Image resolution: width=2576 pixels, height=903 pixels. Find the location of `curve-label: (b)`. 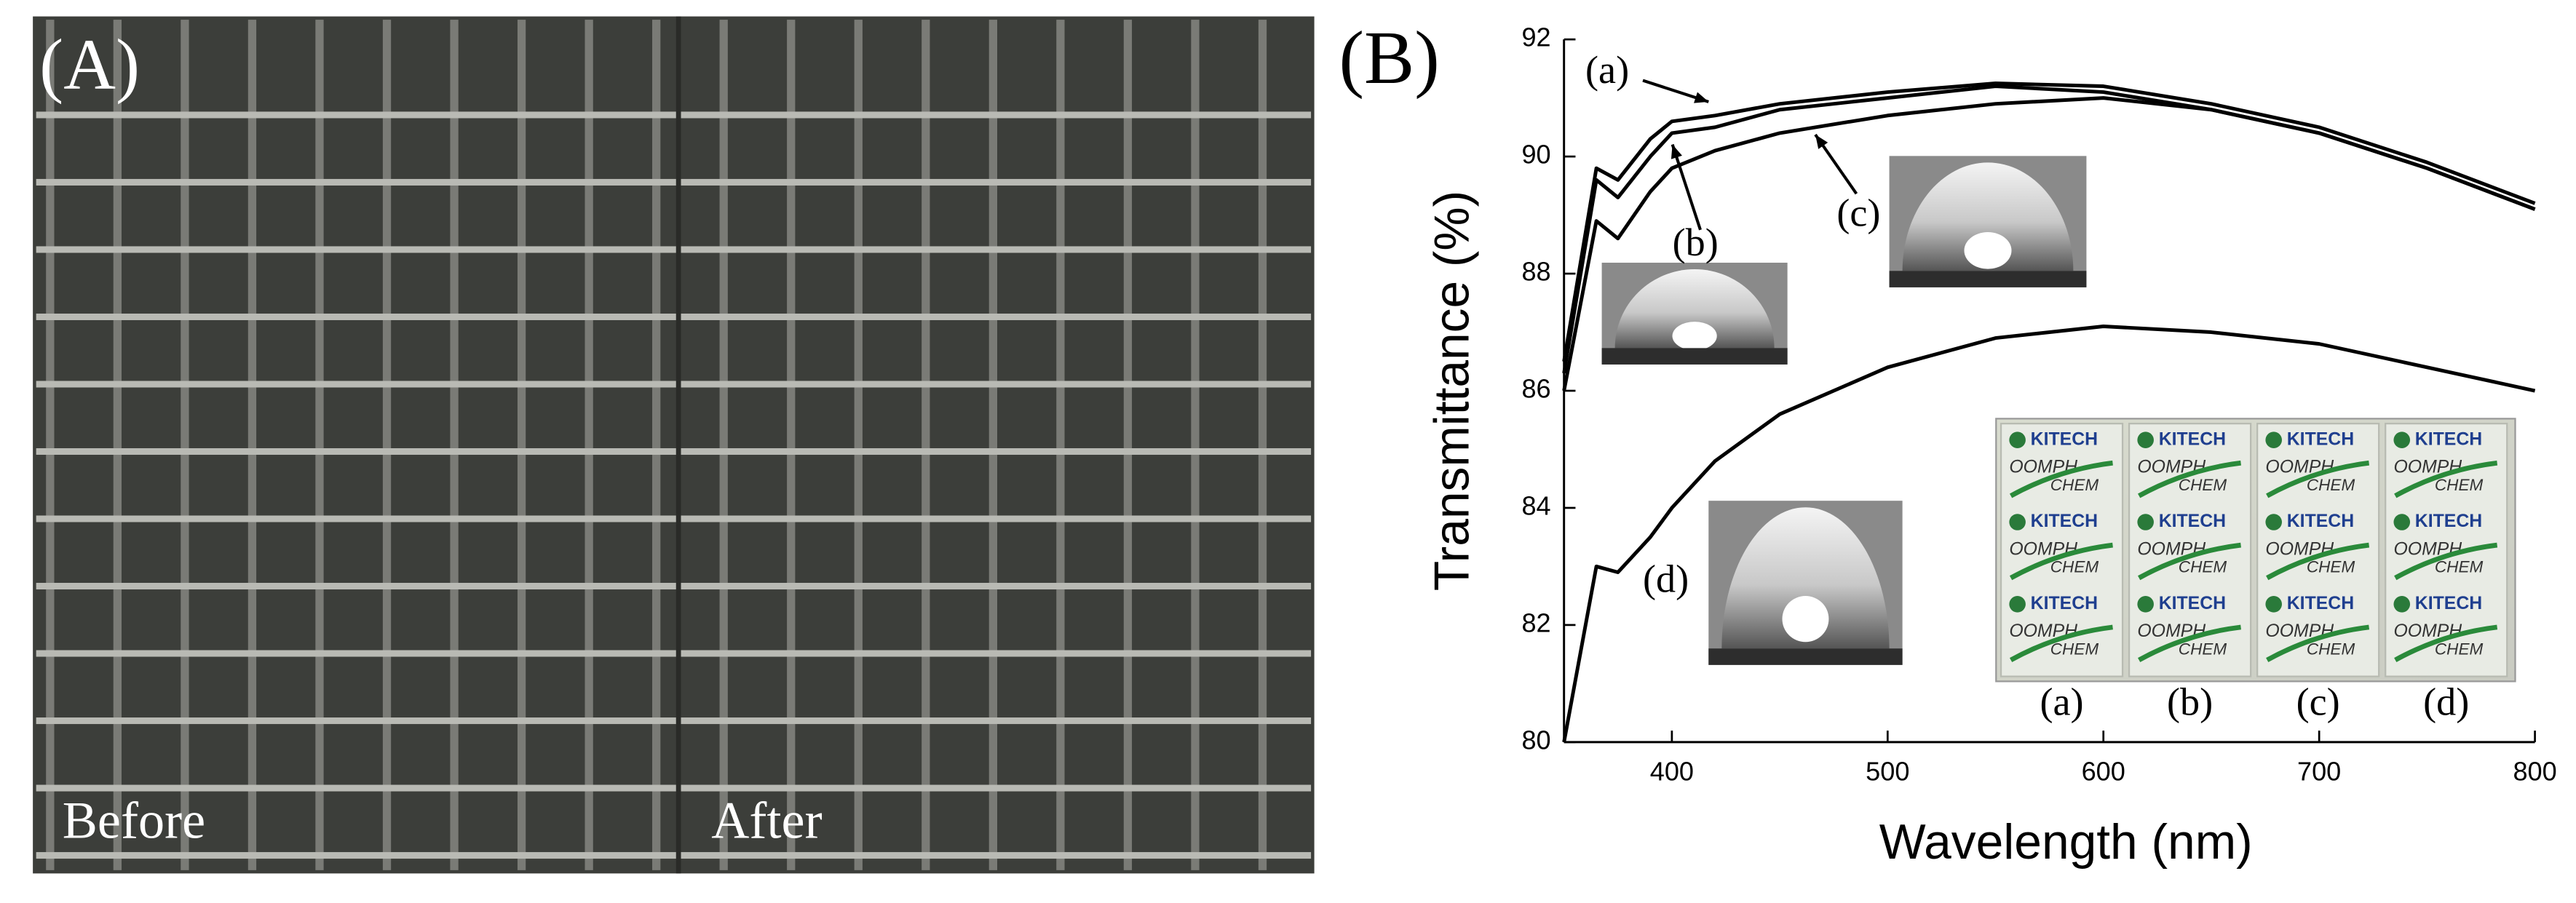

curve-label: (b) is located at coordinates (1696, 242).